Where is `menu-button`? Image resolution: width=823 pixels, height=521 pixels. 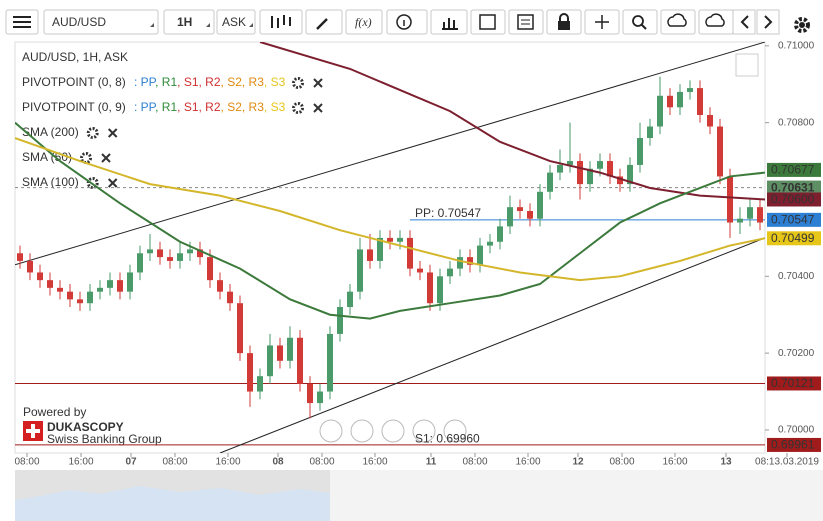 menu-button is located at coordinates (22, 22).